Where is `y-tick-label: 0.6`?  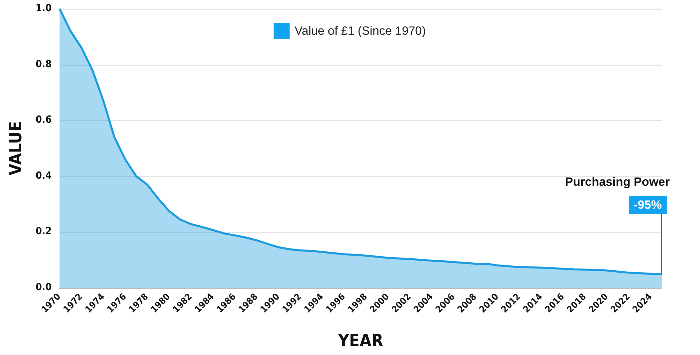
y-tick-label: 0.6 is located at coordinates (44, 120).